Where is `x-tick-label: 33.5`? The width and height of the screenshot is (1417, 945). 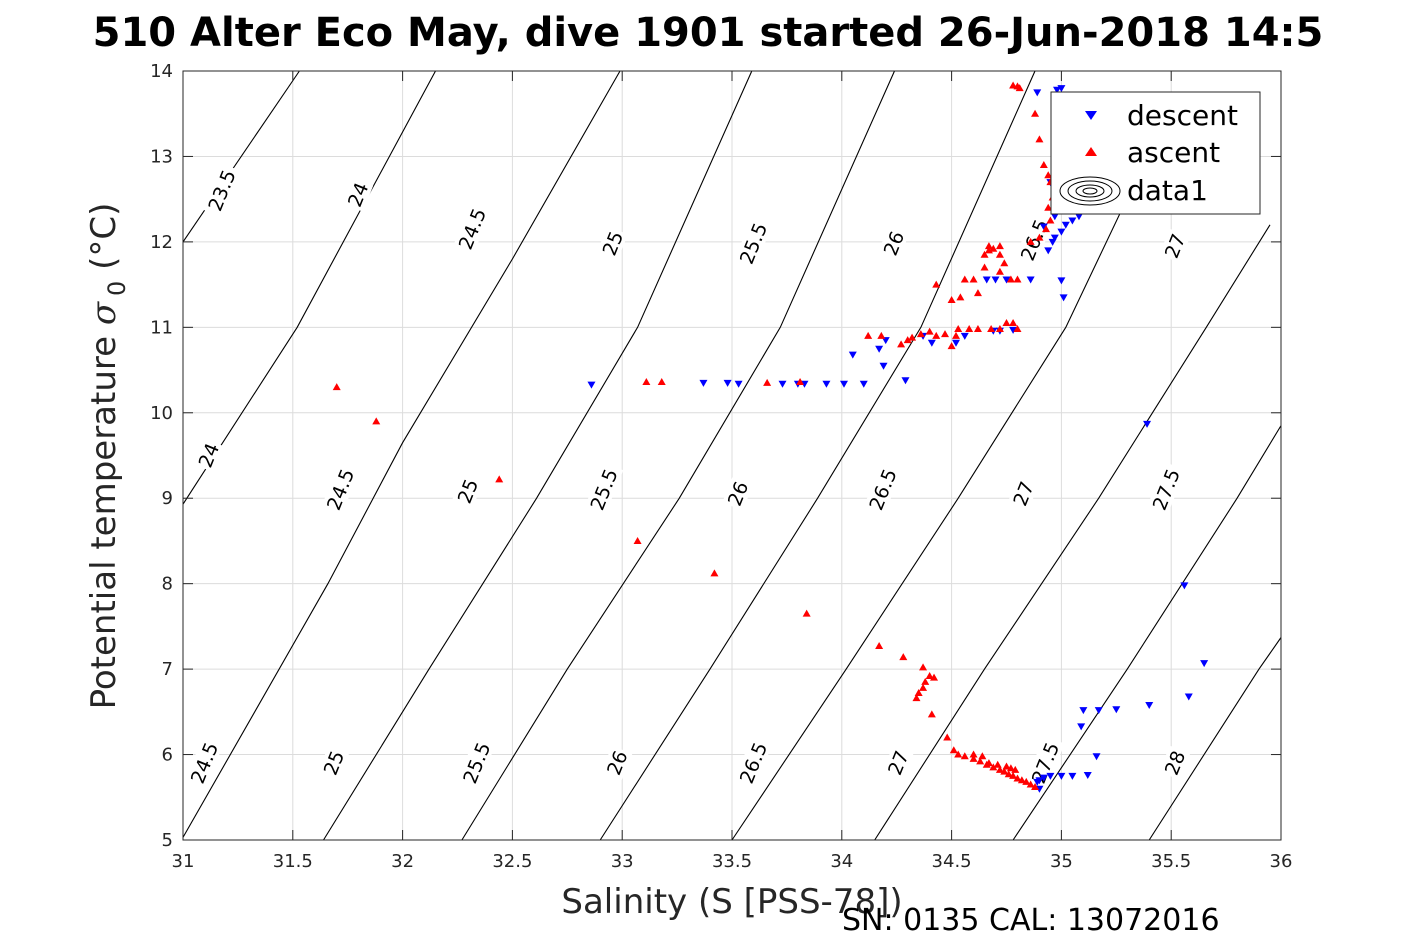 x-tick-label: 33.5 is located at coordinates (732, 861).